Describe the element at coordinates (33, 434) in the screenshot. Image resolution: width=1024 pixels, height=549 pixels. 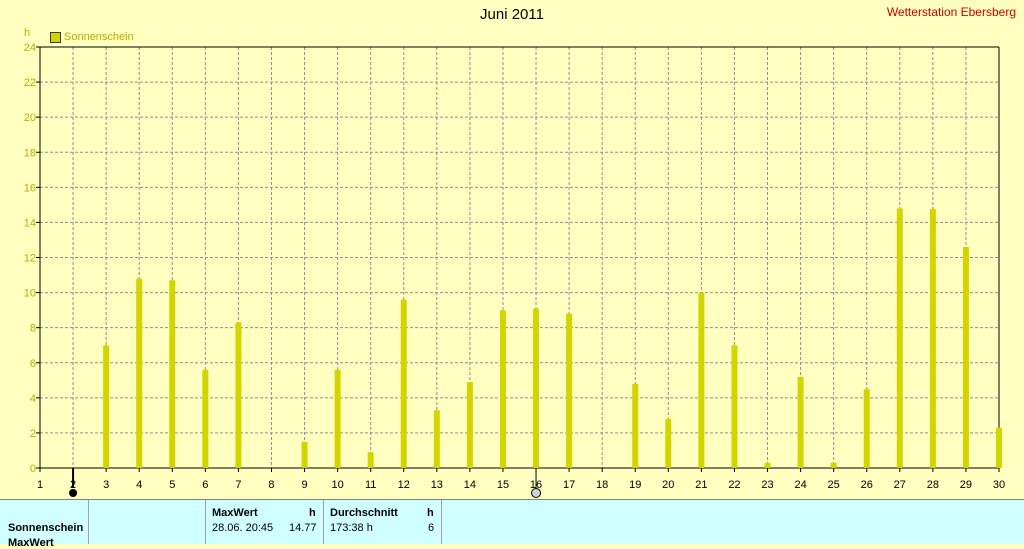
I see `y-tick-label: 2` at that location.